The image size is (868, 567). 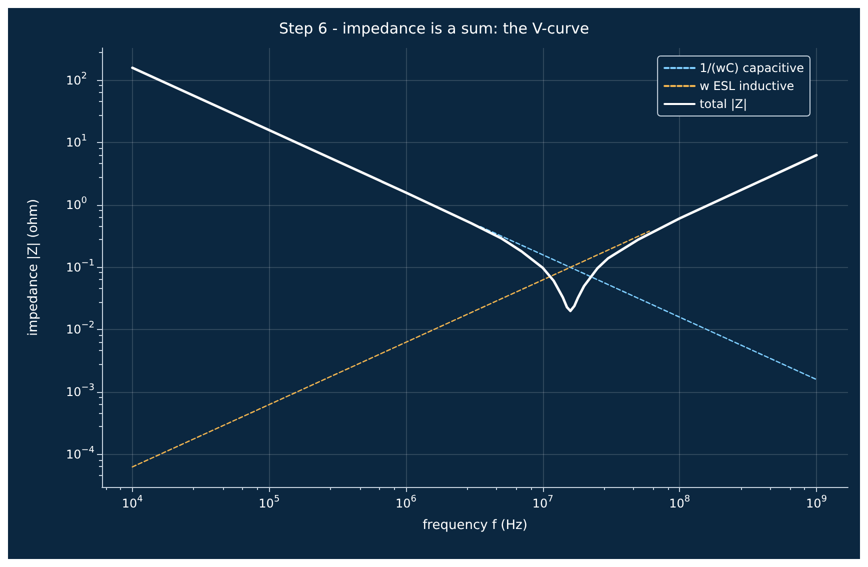 What do you see at coordinates (752, 68) in the screenshot?
I see `legend-label: 1/(wC) capacitive` at bounding box center [752, 68].